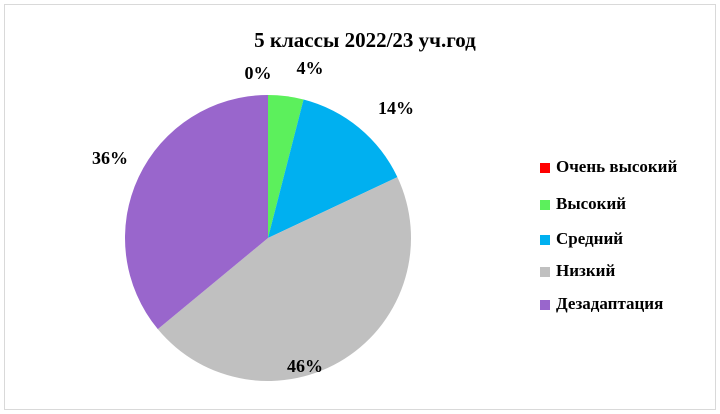  I want to click on data-label: 14%, so click(396, 108).